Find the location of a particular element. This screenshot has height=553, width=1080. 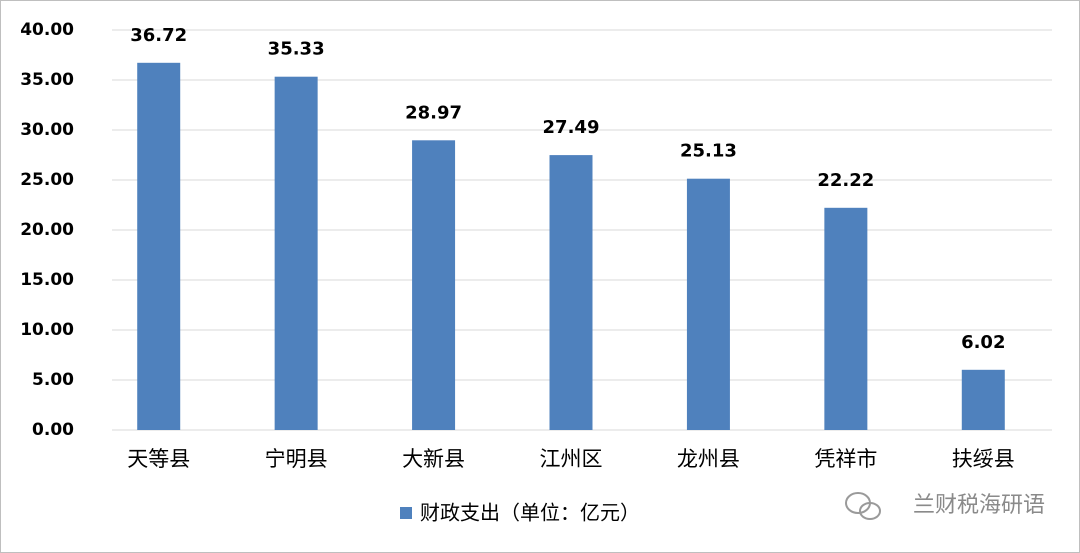

y-tick-label: 30.00 is located at coordinates (47, 130).